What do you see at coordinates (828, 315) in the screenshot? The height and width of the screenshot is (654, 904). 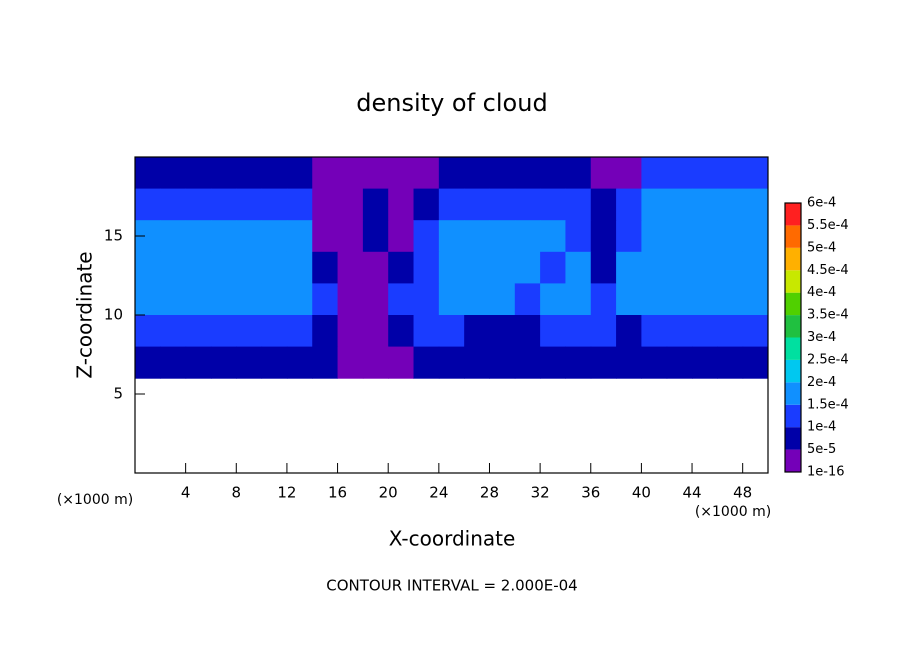 I see `colorbar-label: 3.5e-4` at bounding box center [828, 315].